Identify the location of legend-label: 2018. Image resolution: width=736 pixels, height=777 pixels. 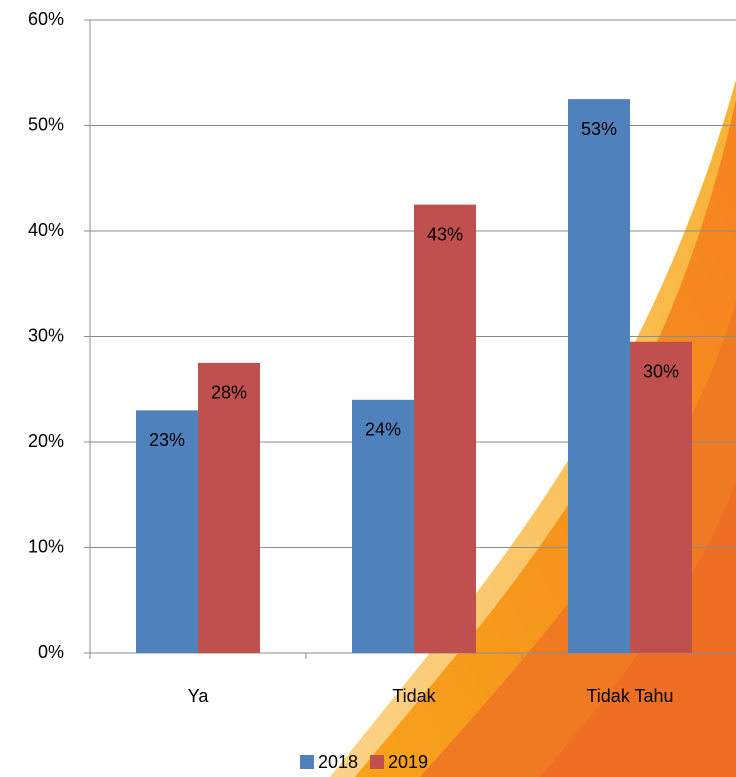
(338, 762).